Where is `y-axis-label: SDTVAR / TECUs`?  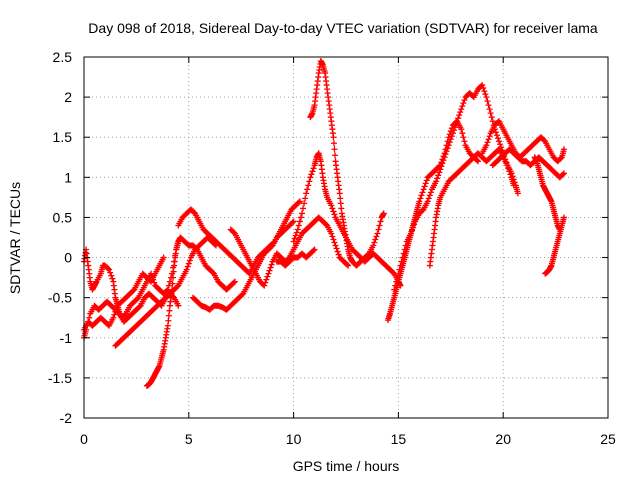
y-axis-label: SDTVAR / TECUs is located at coordinates (15, 238).